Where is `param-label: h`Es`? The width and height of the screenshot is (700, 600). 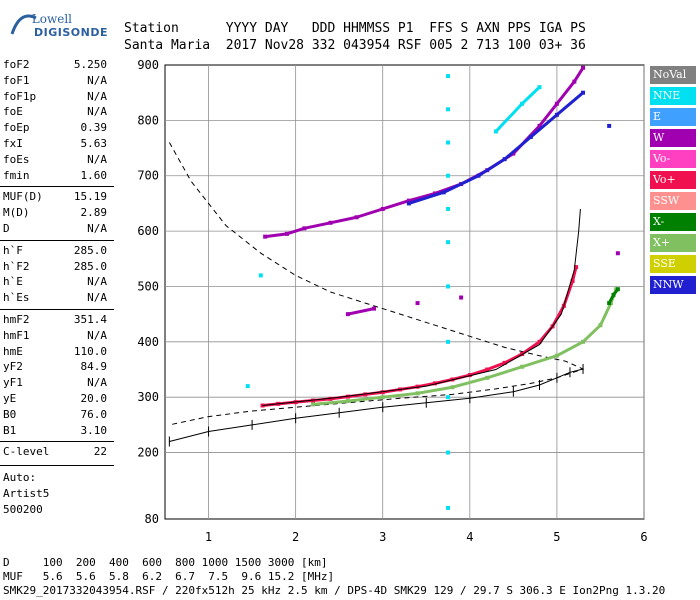
param-label: h`Es is located at coordinates (16, 298).